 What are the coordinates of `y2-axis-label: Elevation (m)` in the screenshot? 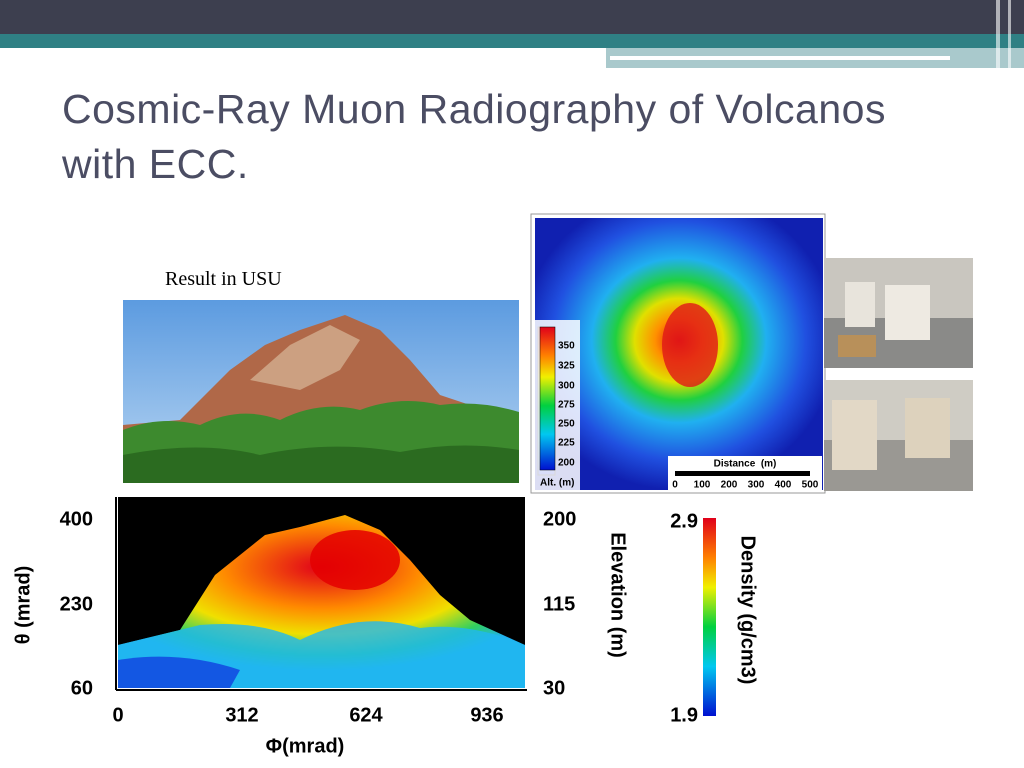 It's located at (618, 595).